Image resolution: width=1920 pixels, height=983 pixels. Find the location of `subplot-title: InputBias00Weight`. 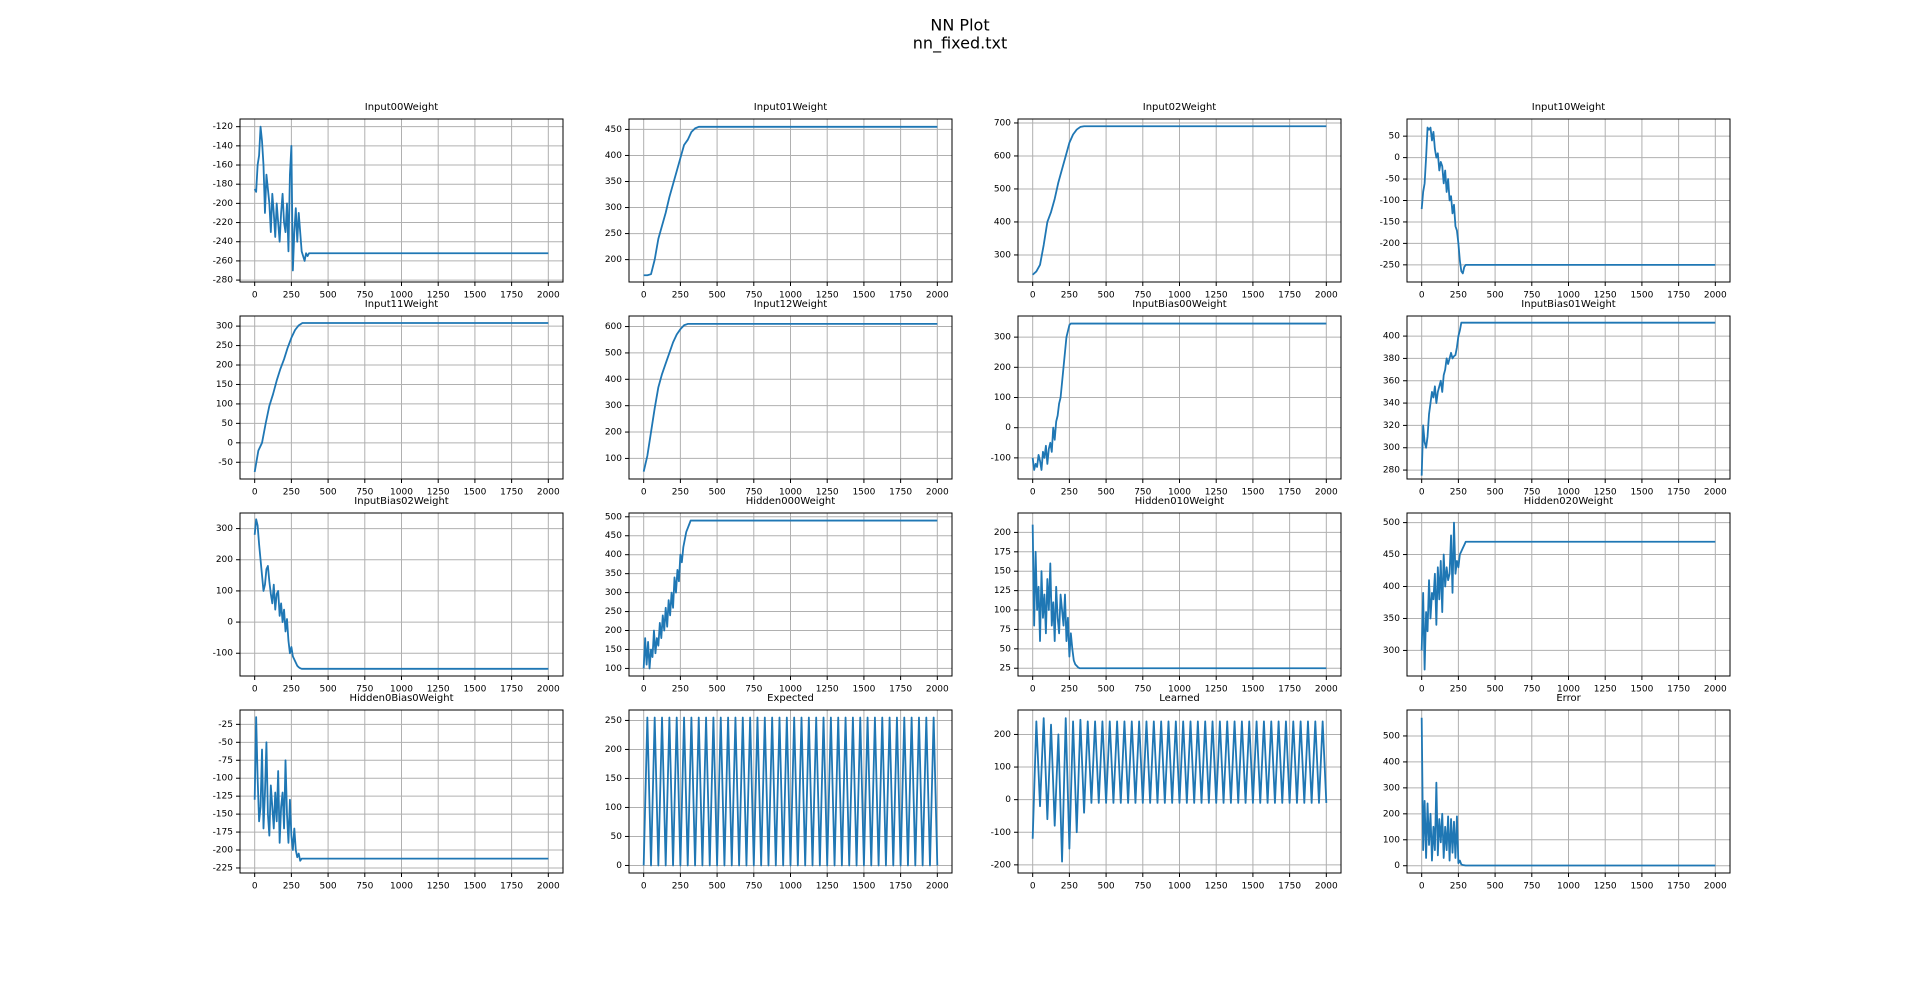

subplot-title: InputBias00Weight is located at coordinates (1179, 304).